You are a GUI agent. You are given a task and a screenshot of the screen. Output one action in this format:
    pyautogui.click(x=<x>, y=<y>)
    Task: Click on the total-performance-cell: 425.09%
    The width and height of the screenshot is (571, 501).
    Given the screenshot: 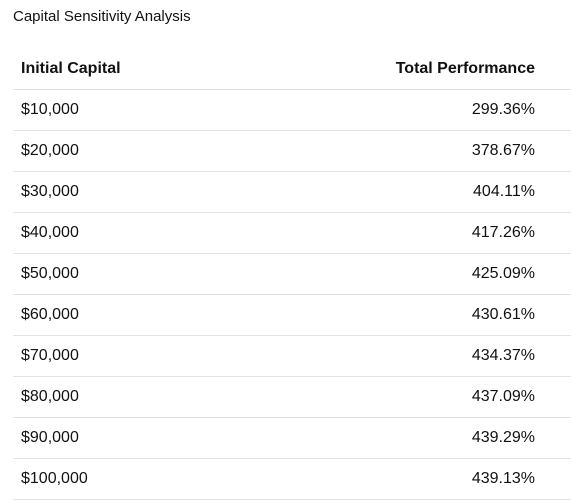 What is the action you would take?
    pyautogui.click(x=398, y=274)
    